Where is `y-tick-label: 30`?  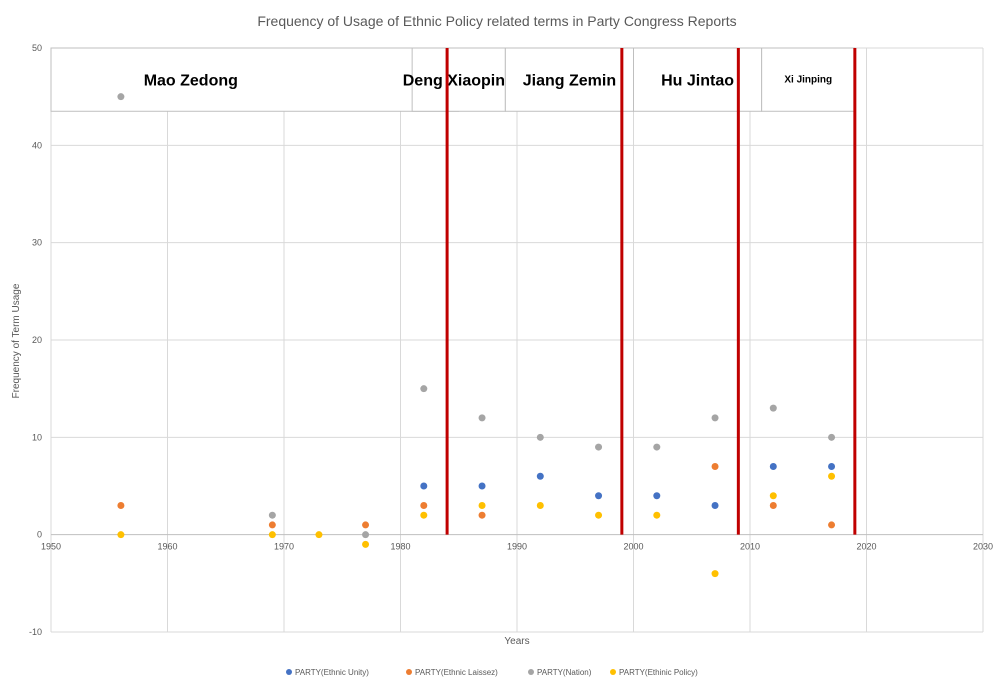
y-tick-label: 30 is located at coordinates (37, 243).